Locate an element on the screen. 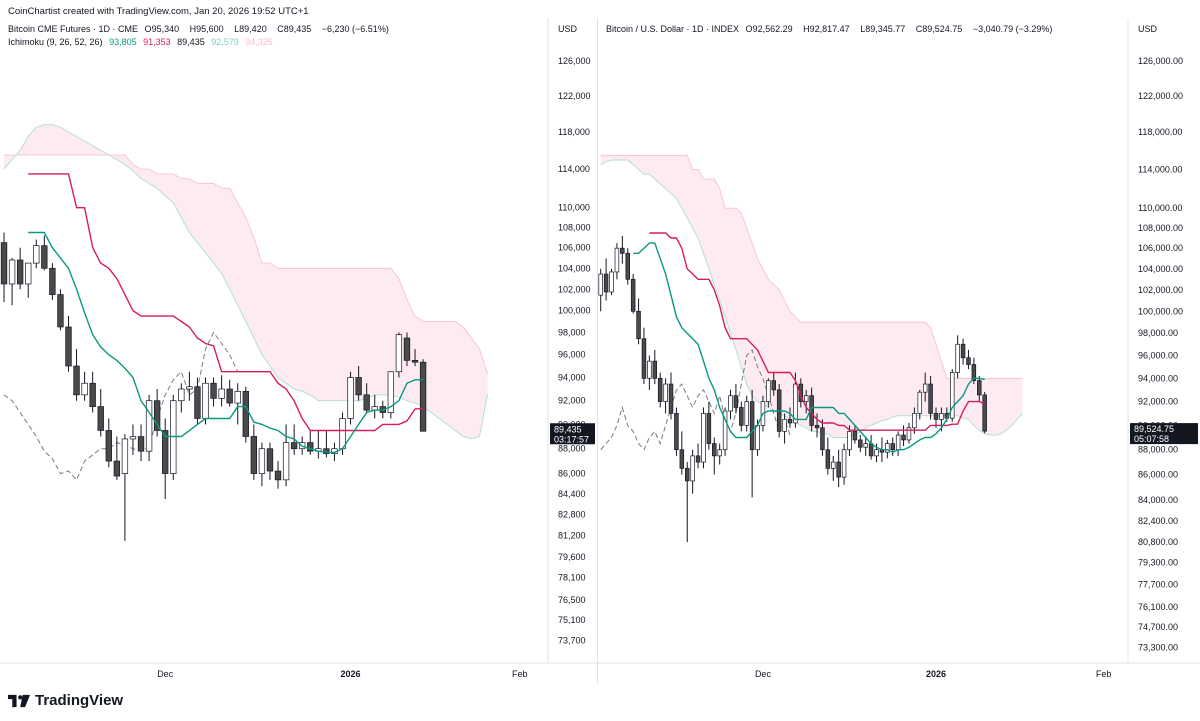  x-tick-label: Dec is located at coordinates (165, 674).